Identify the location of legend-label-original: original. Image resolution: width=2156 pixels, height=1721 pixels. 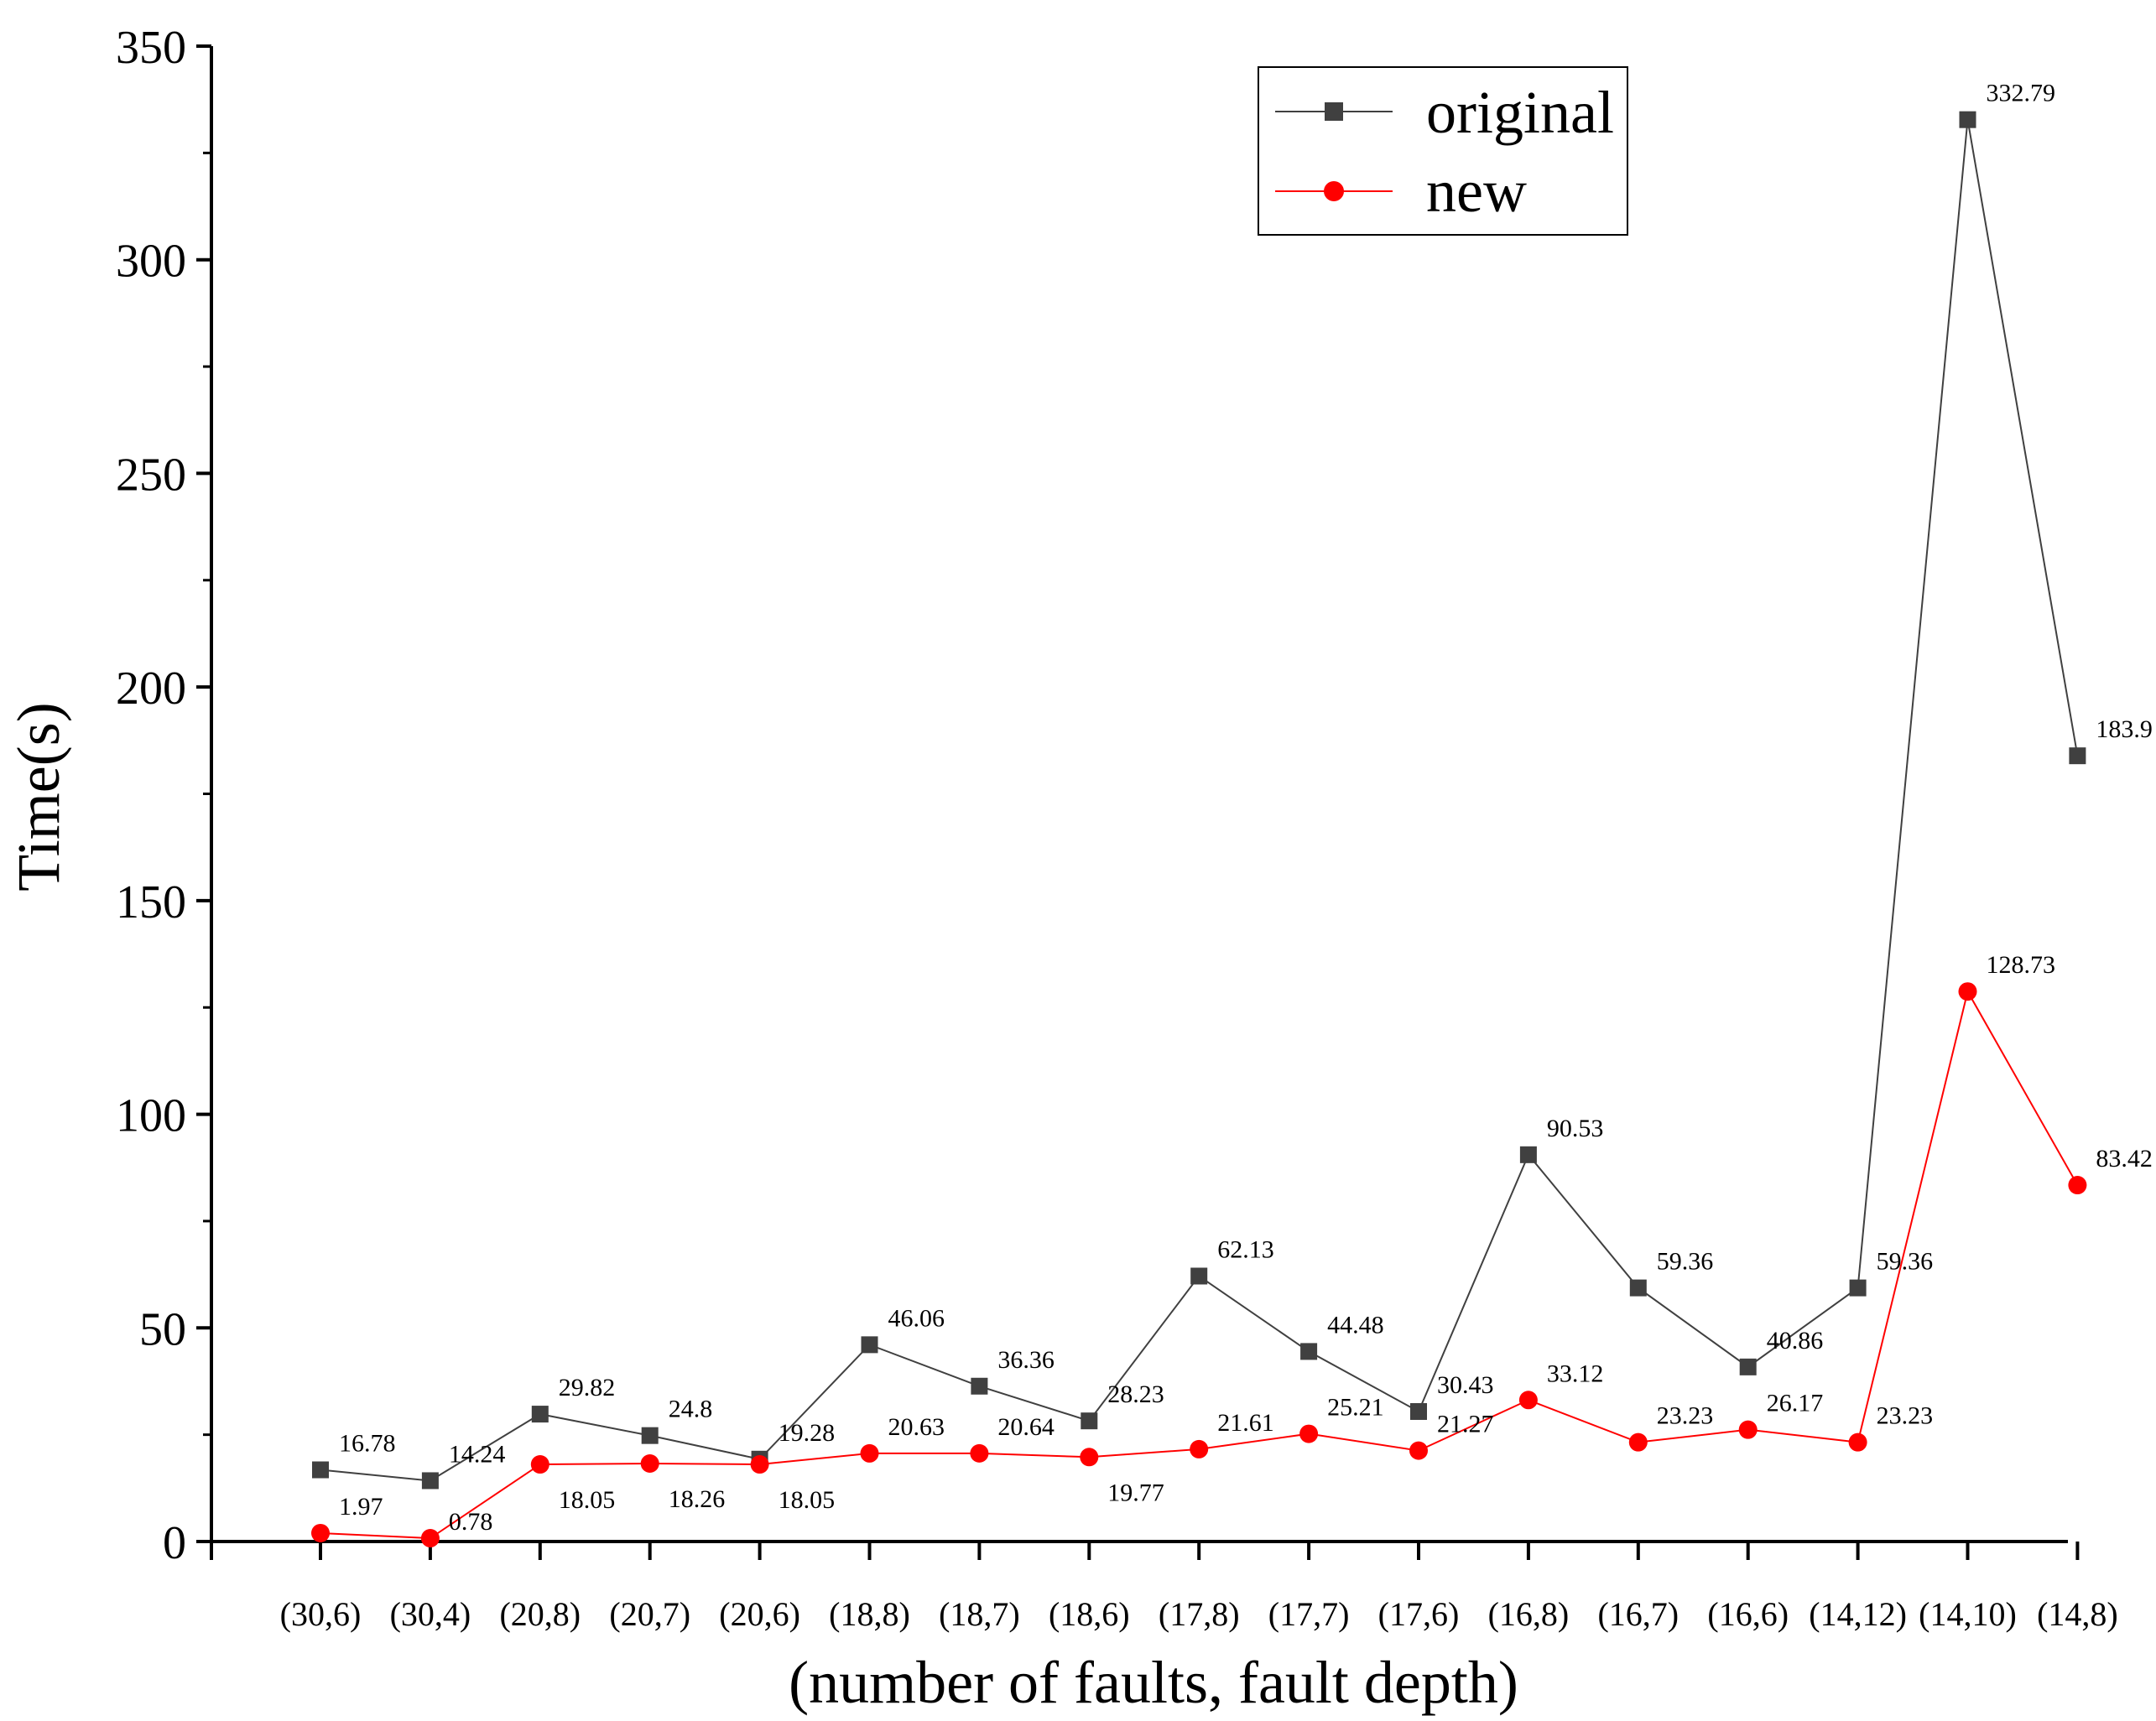
(1520, 112).